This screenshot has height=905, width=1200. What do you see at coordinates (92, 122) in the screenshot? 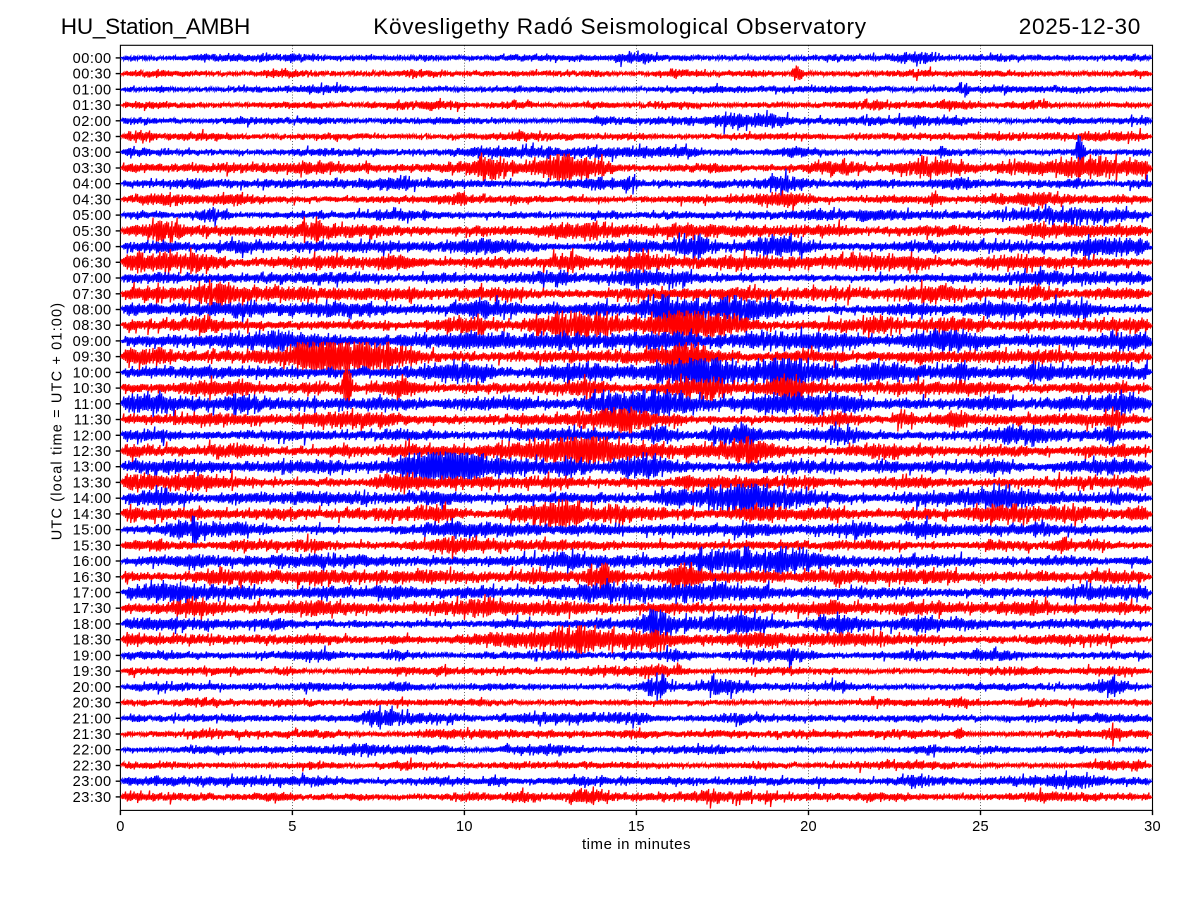
I see `svg-text: 02:00` at bounding box center [92, 122].